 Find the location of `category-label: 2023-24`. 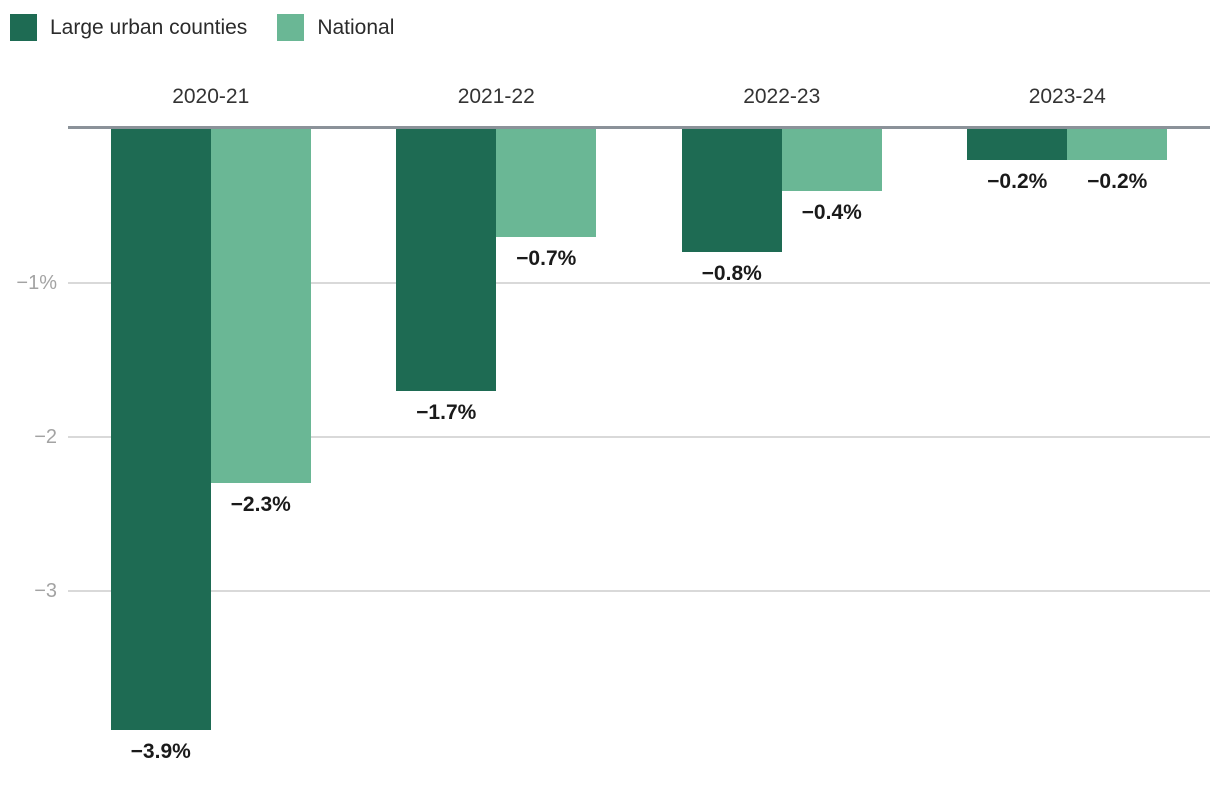

category-label: 2023-24 is located at coordinates (1067, 96).